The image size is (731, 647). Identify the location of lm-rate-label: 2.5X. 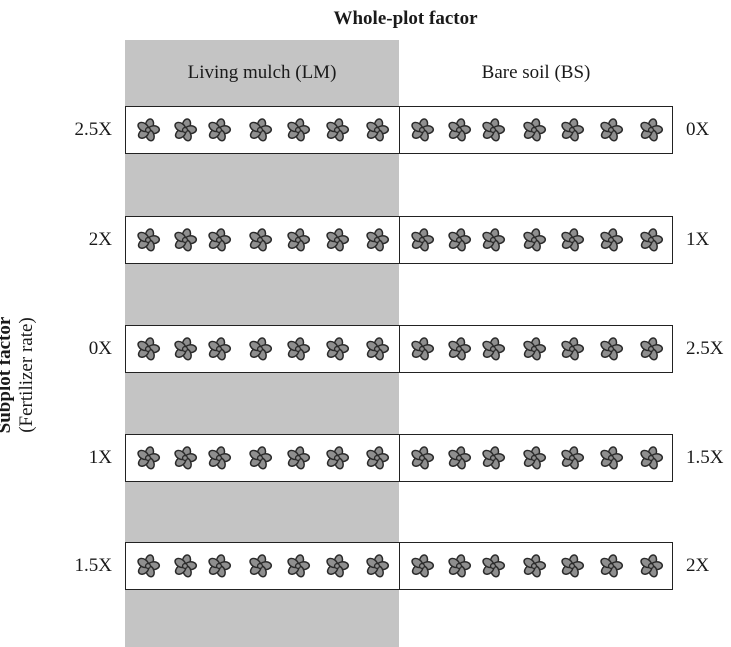
(93, 129).